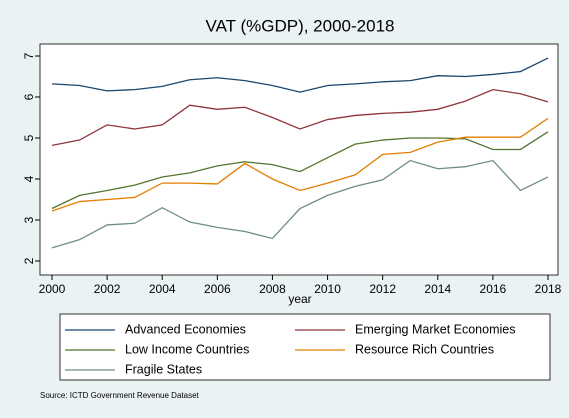 The image size is (569, 418). What do you see at coordinates (299, 299) in the screenshot?
I see `x-axis-label: year` at bounding box center [299, 299].